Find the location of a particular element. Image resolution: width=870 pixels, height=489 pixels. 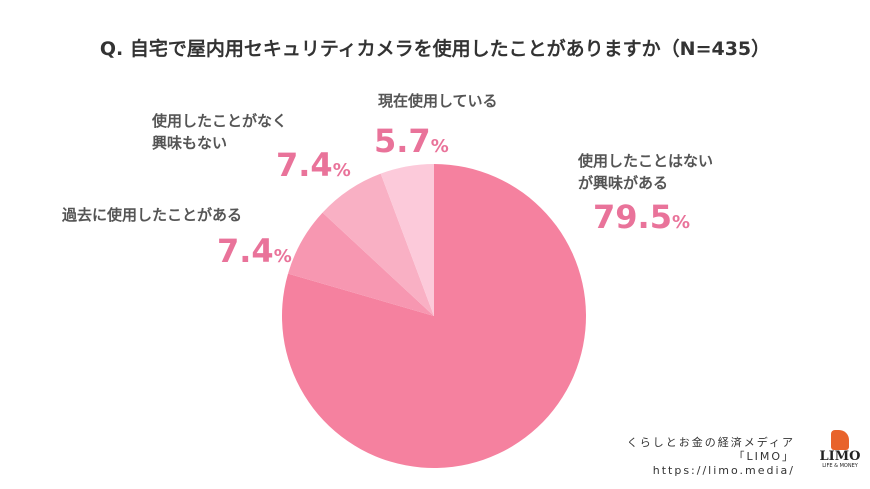

label-interested: 使用したことはない が興味がある is located at coordinates (646, 172).